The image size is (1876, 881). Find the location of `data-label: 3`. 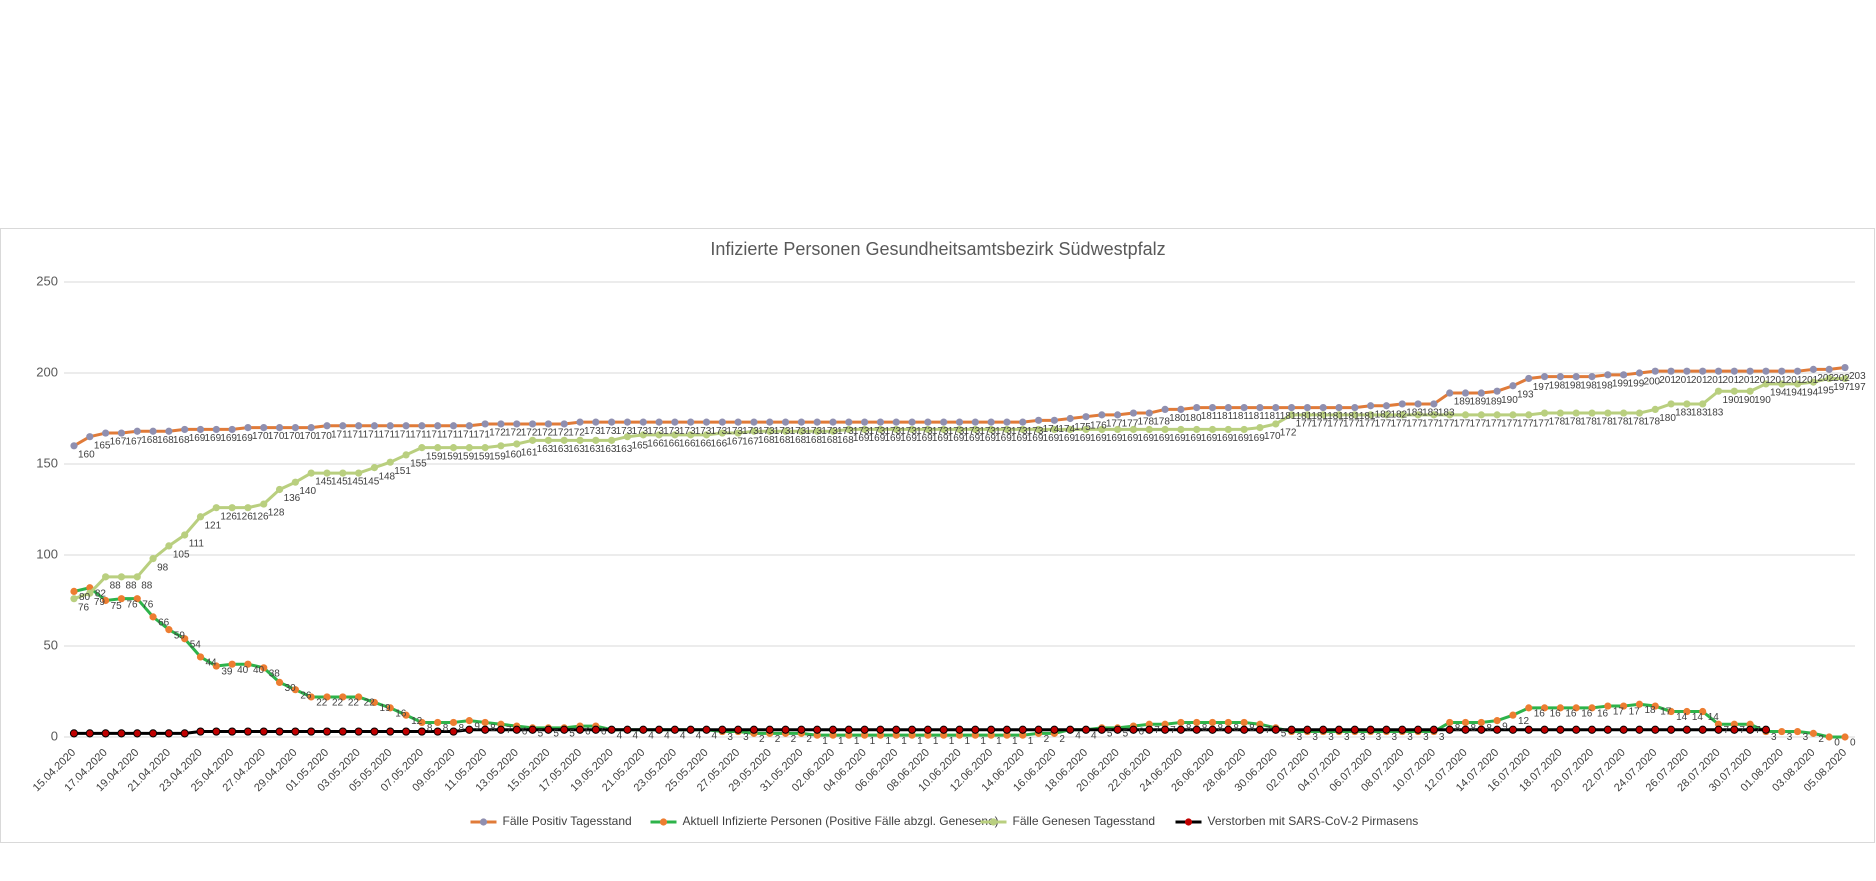

data-label: 3 is located at coordinates (1394, 737).